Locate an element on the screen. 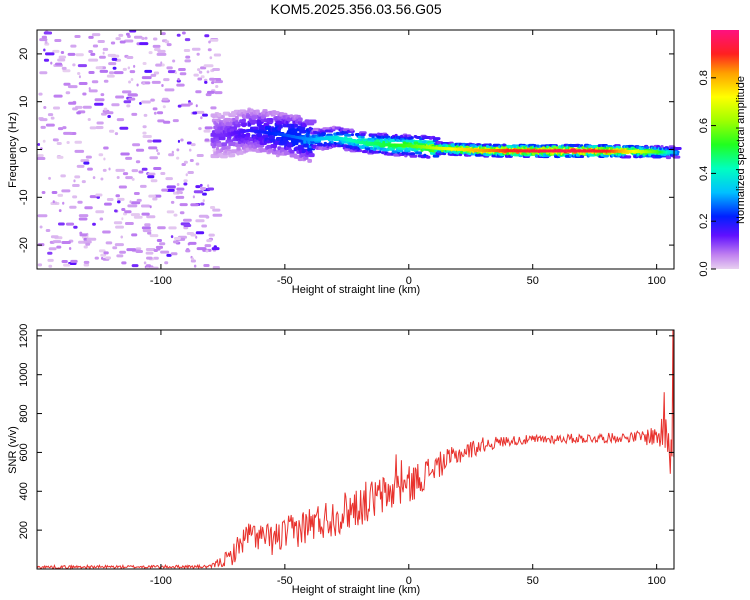  snr-x-label: Height of straight line (km) is located at coordinates (356, 590).